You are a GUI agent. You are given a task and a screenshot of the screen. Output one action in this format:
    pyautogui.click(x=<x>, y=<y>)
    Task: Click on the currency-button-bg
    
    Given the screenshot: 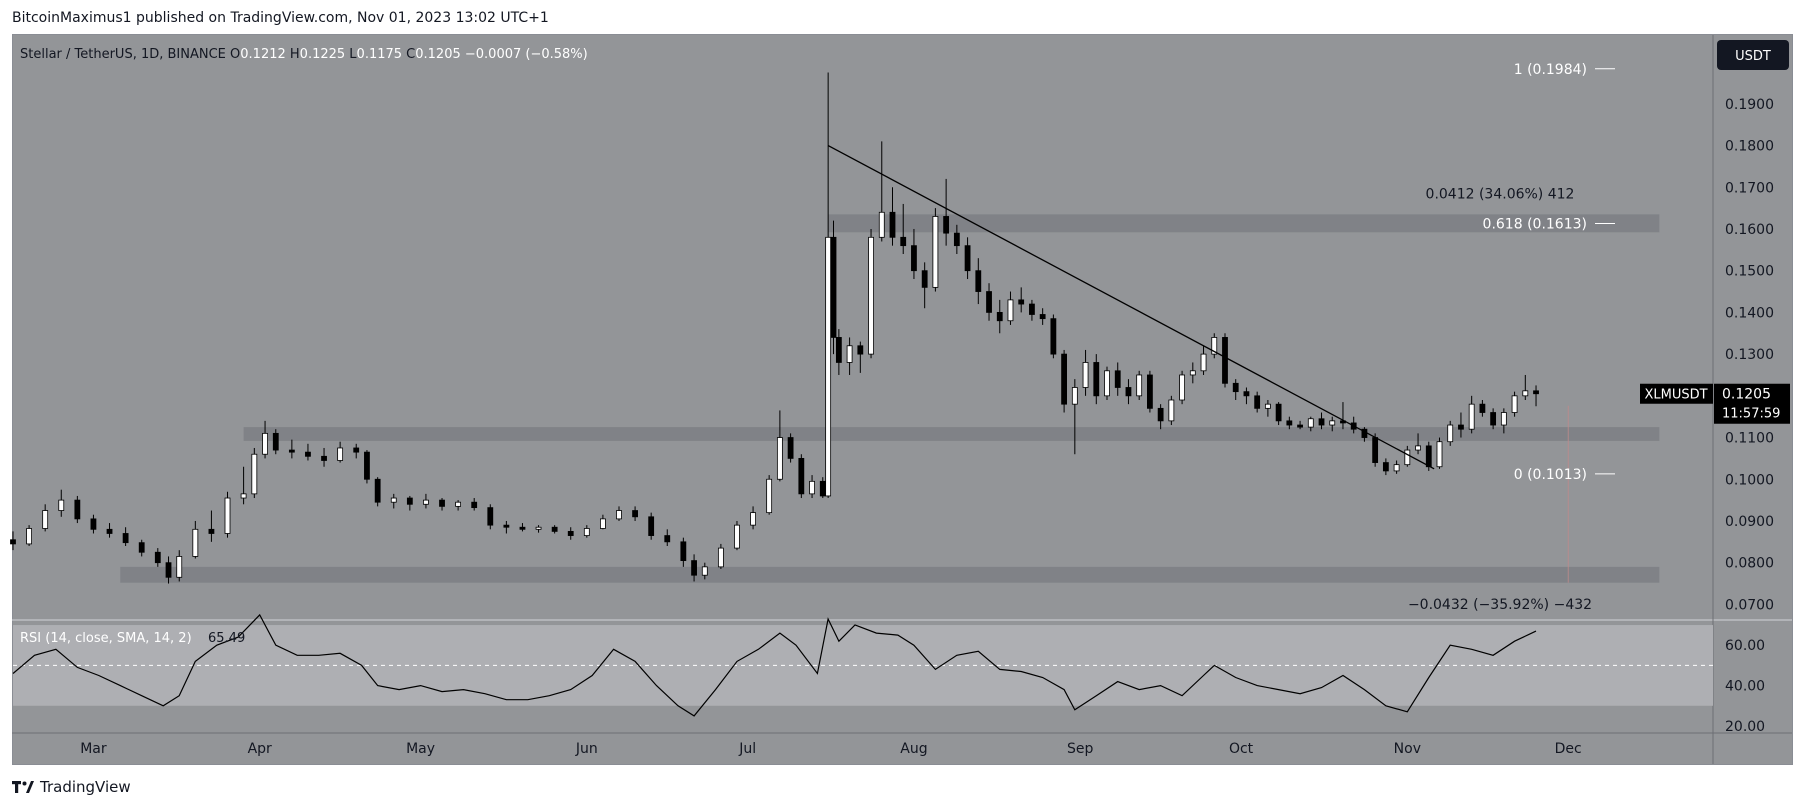 What is the action you would take?
    pyautogui.click(x=1753, y=55)
    